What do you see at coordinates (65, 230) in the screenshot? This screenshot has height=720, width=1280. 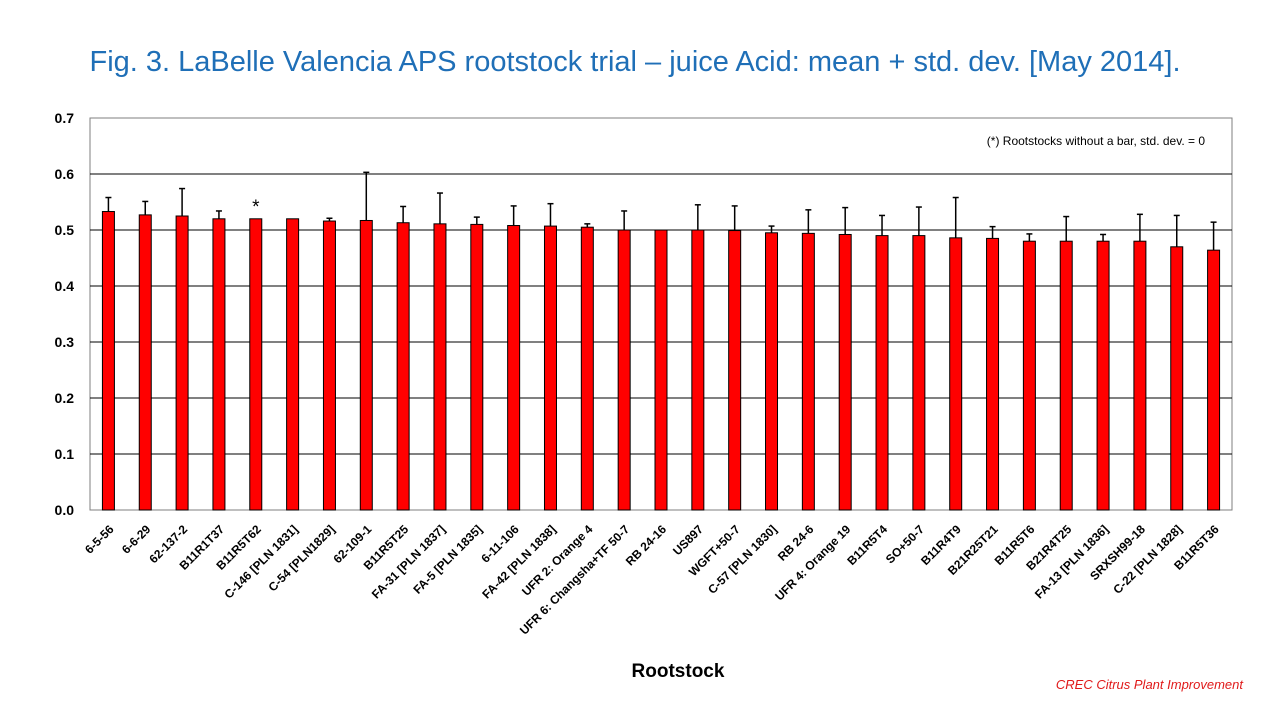 I see `y-tick-label: 0.5` at bounding box center [65, 230].